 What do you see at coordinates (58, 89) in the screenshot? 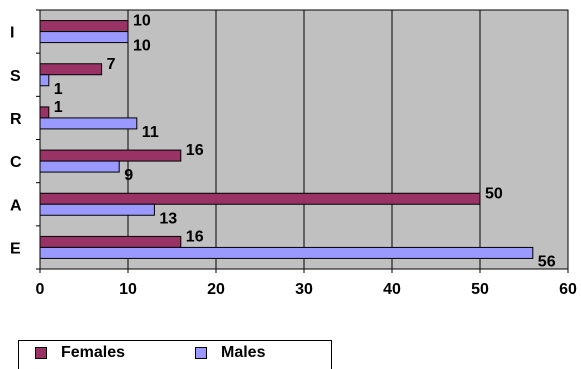
I see `data-label-males-s: 1` at bounding box center [58, 89].